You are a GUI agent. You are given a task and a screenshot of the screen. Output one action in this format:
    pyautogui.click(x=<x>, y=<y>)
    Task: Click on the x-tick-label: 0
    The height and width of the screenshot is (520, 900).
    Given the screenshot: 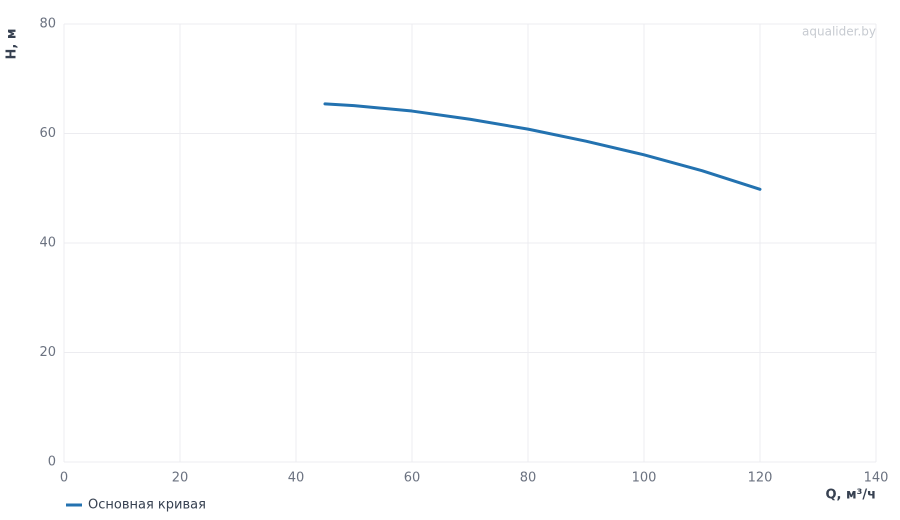 What is the action you would take?
    pyautogui.click(x=64, y=478)
    